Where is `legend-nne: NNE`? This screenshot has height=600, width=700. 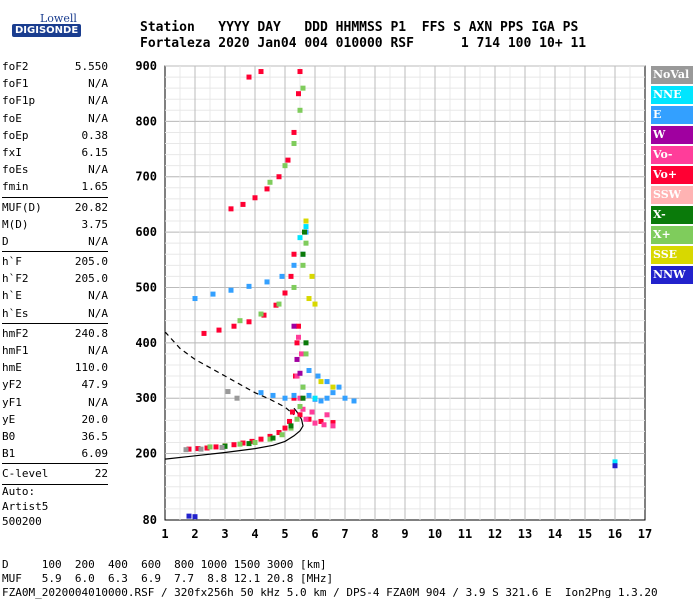
legend-nne: NNE is located at coordinates (672, 95).